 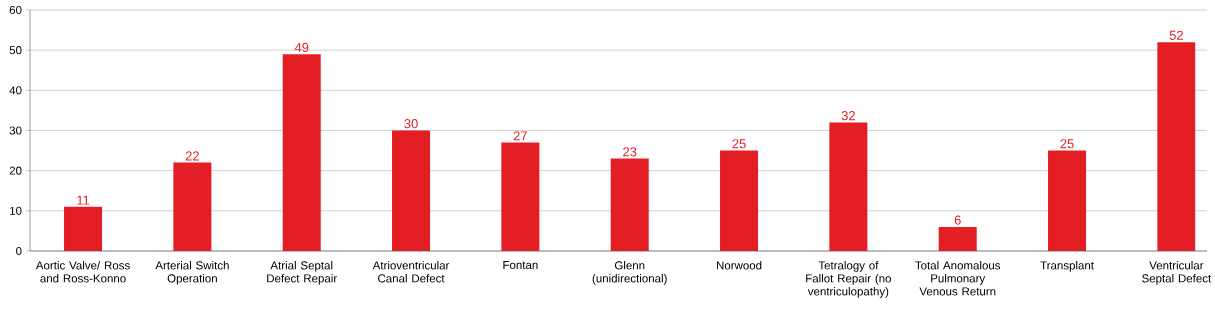 I want to click on x-tick-label: Total Anomalous Pulmonary Venous Return, so click(x=958, y=278).